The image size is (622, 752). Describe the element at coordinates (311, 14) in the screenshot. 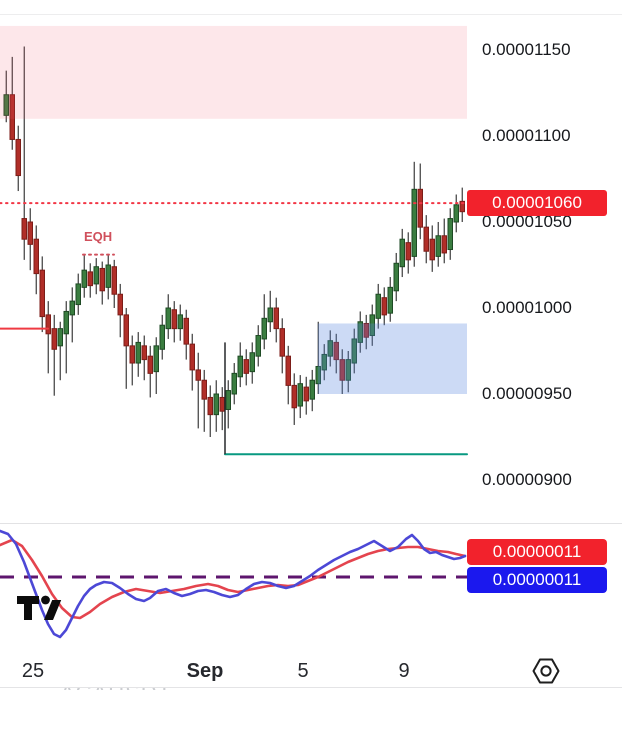

I see `top-hairline` at that location.